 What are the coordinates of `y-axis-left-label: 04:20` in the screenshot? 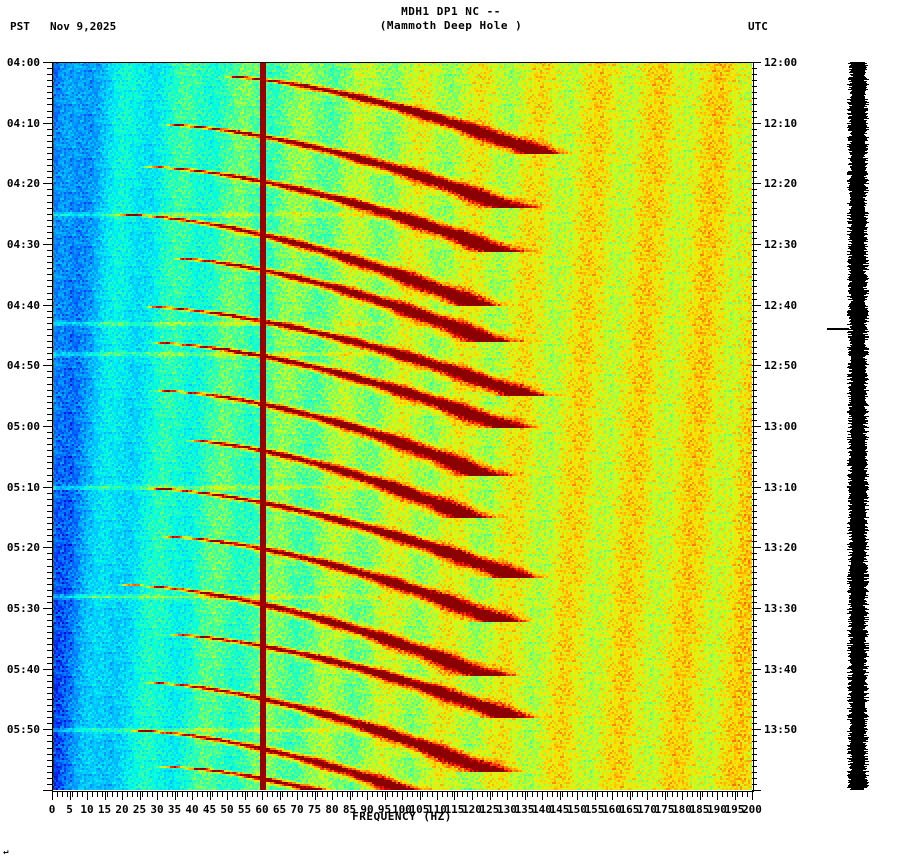 It's located at (23, 184).